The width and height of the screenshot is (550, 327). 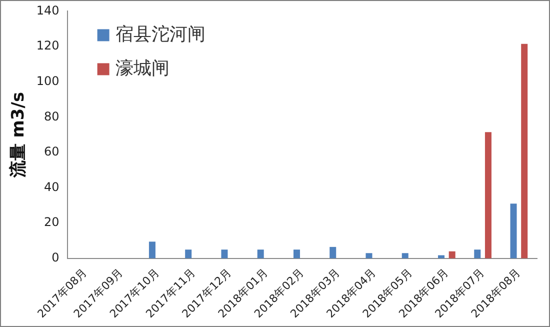 What do you see at coordinates (48, 45) in the screenshot?
I see `y-tick-label: 120` at bounding box center [48, 45].